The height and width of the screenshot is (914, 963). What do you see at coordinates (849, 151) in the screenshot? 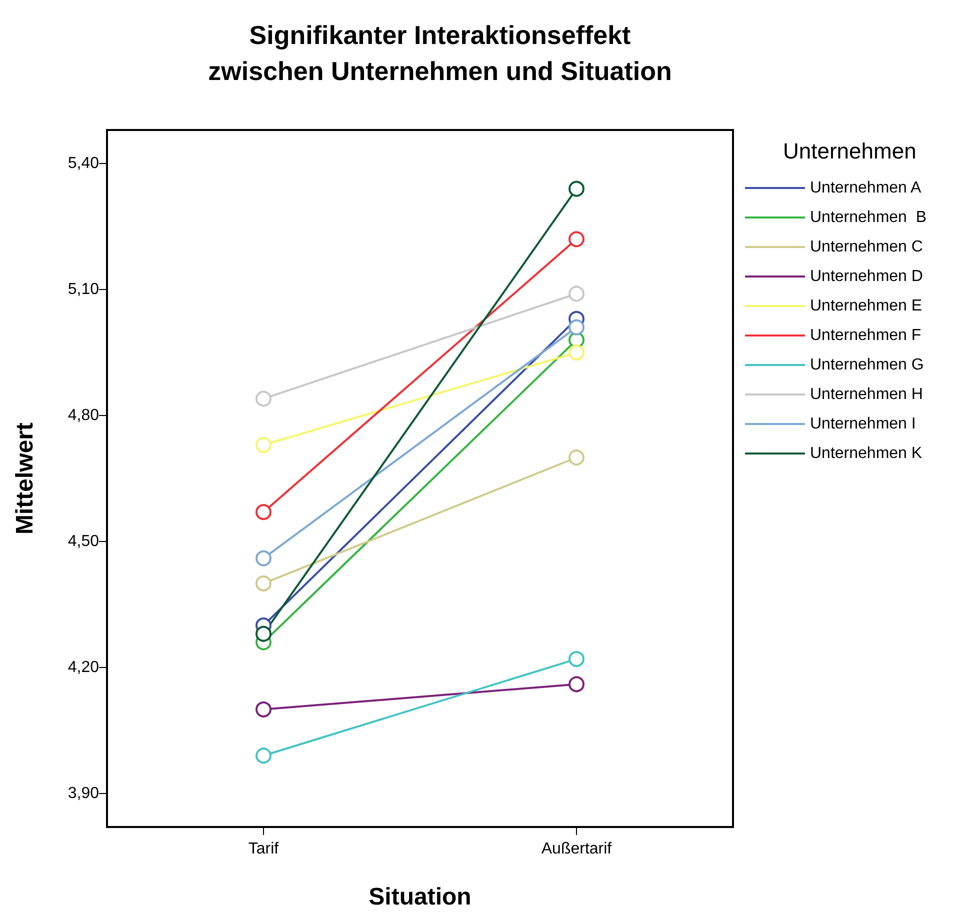
I see `legend-title: Unternehmen` at bounding box center [849, 151].